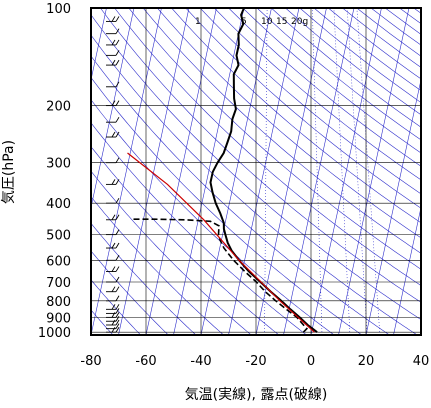 The height and width of the screenshot is (408, 431). I want to click on y-tick-label: 400, so click(58, 204).